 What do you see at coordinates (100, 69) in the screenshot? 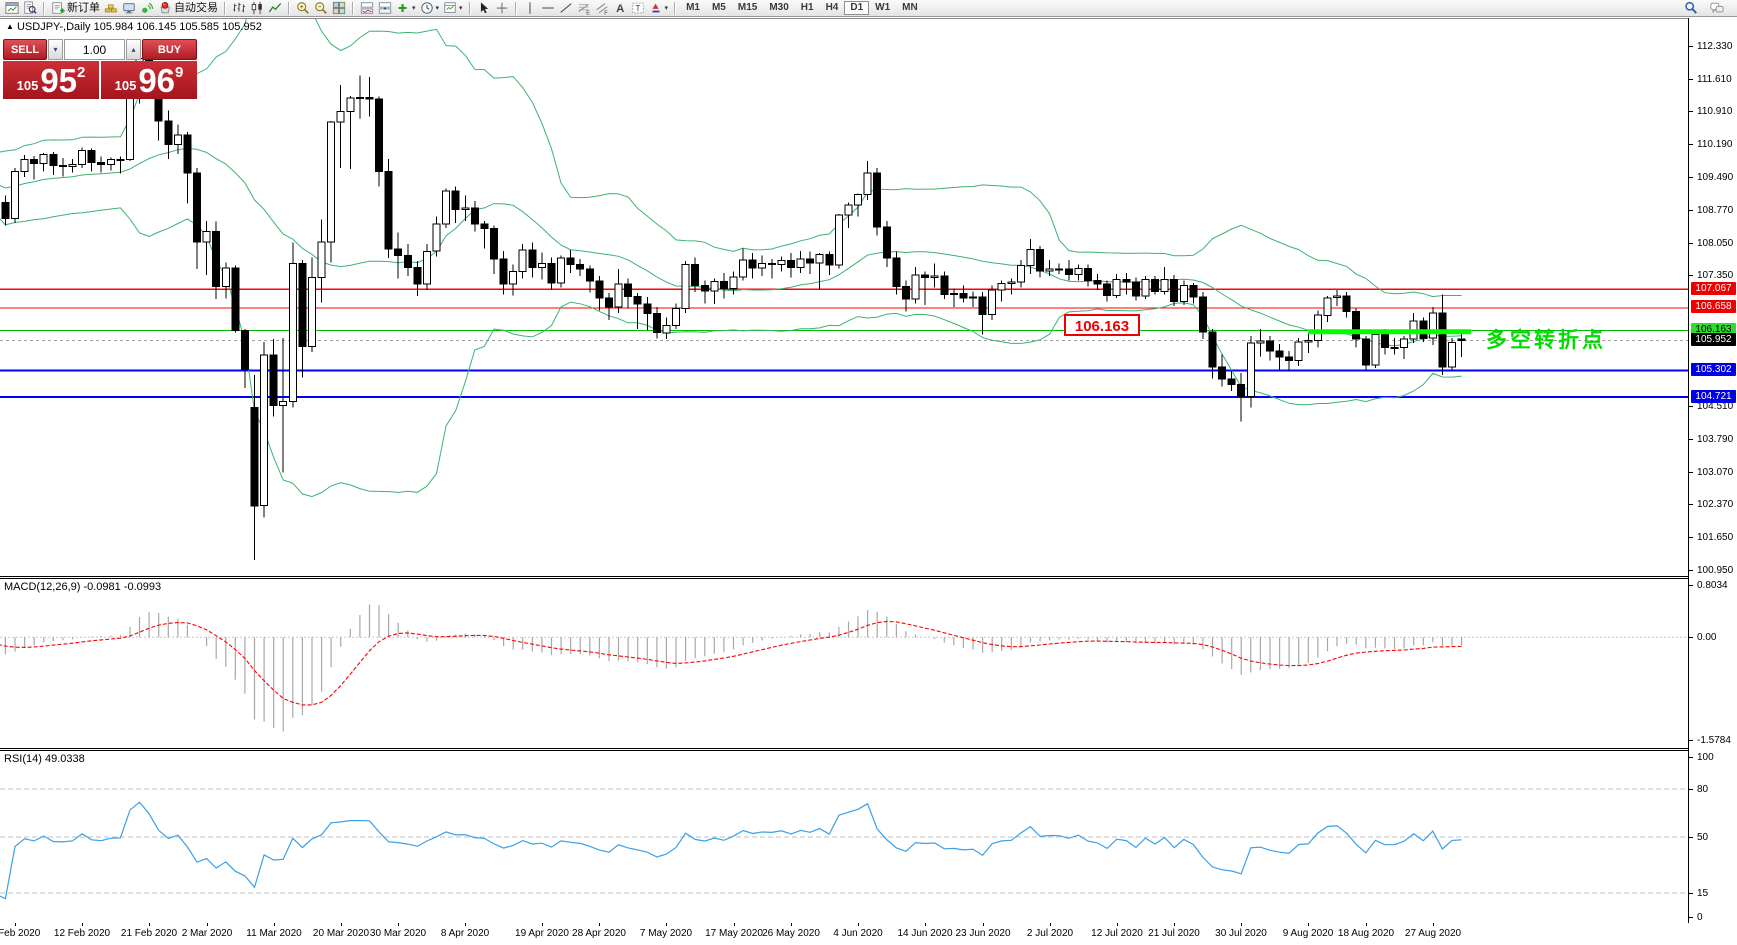
I see `one-click-trading-panel: SELL ▾ 1.00 ▴ BUY 105 95 2 105 96 9` at bounding box center [100, 69].